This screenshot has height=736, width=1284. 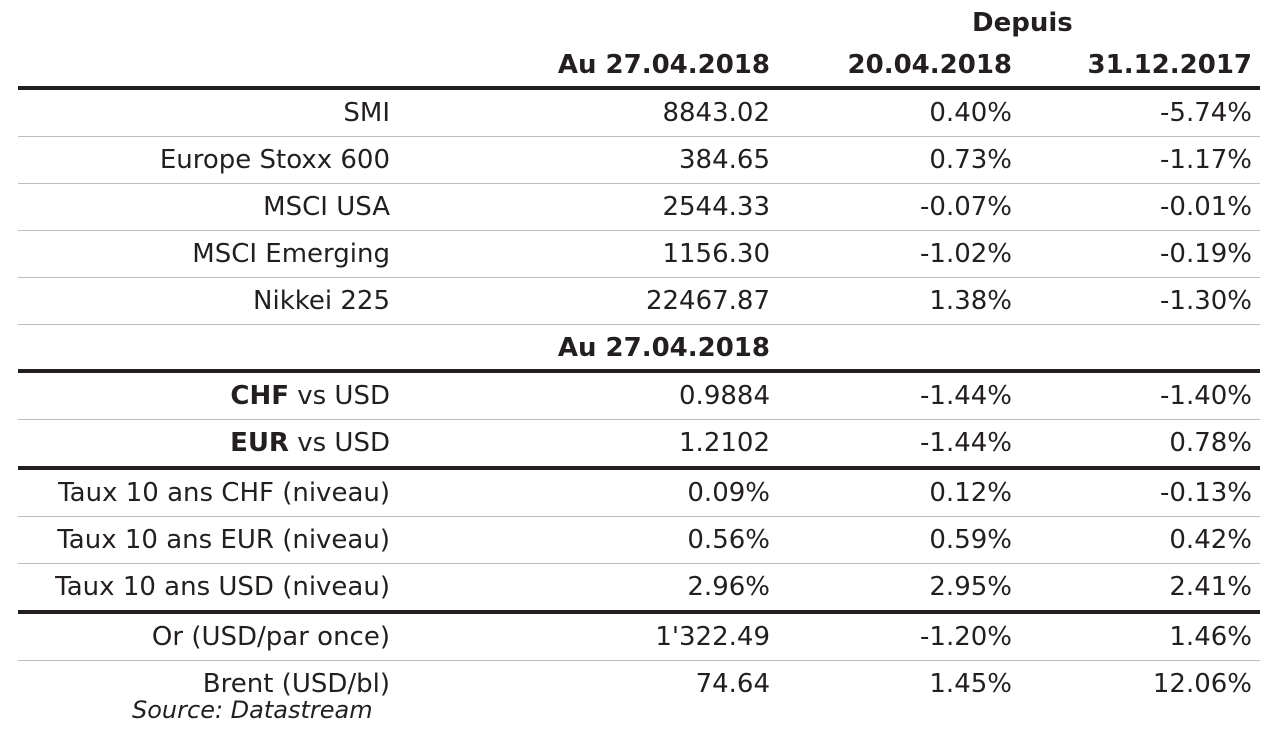 What do you see at coordinates (639, 111) in the screenshot?
I see `table-row: SMI 8843.02 0.40% -5.74%` at bounding box center [639, 111].